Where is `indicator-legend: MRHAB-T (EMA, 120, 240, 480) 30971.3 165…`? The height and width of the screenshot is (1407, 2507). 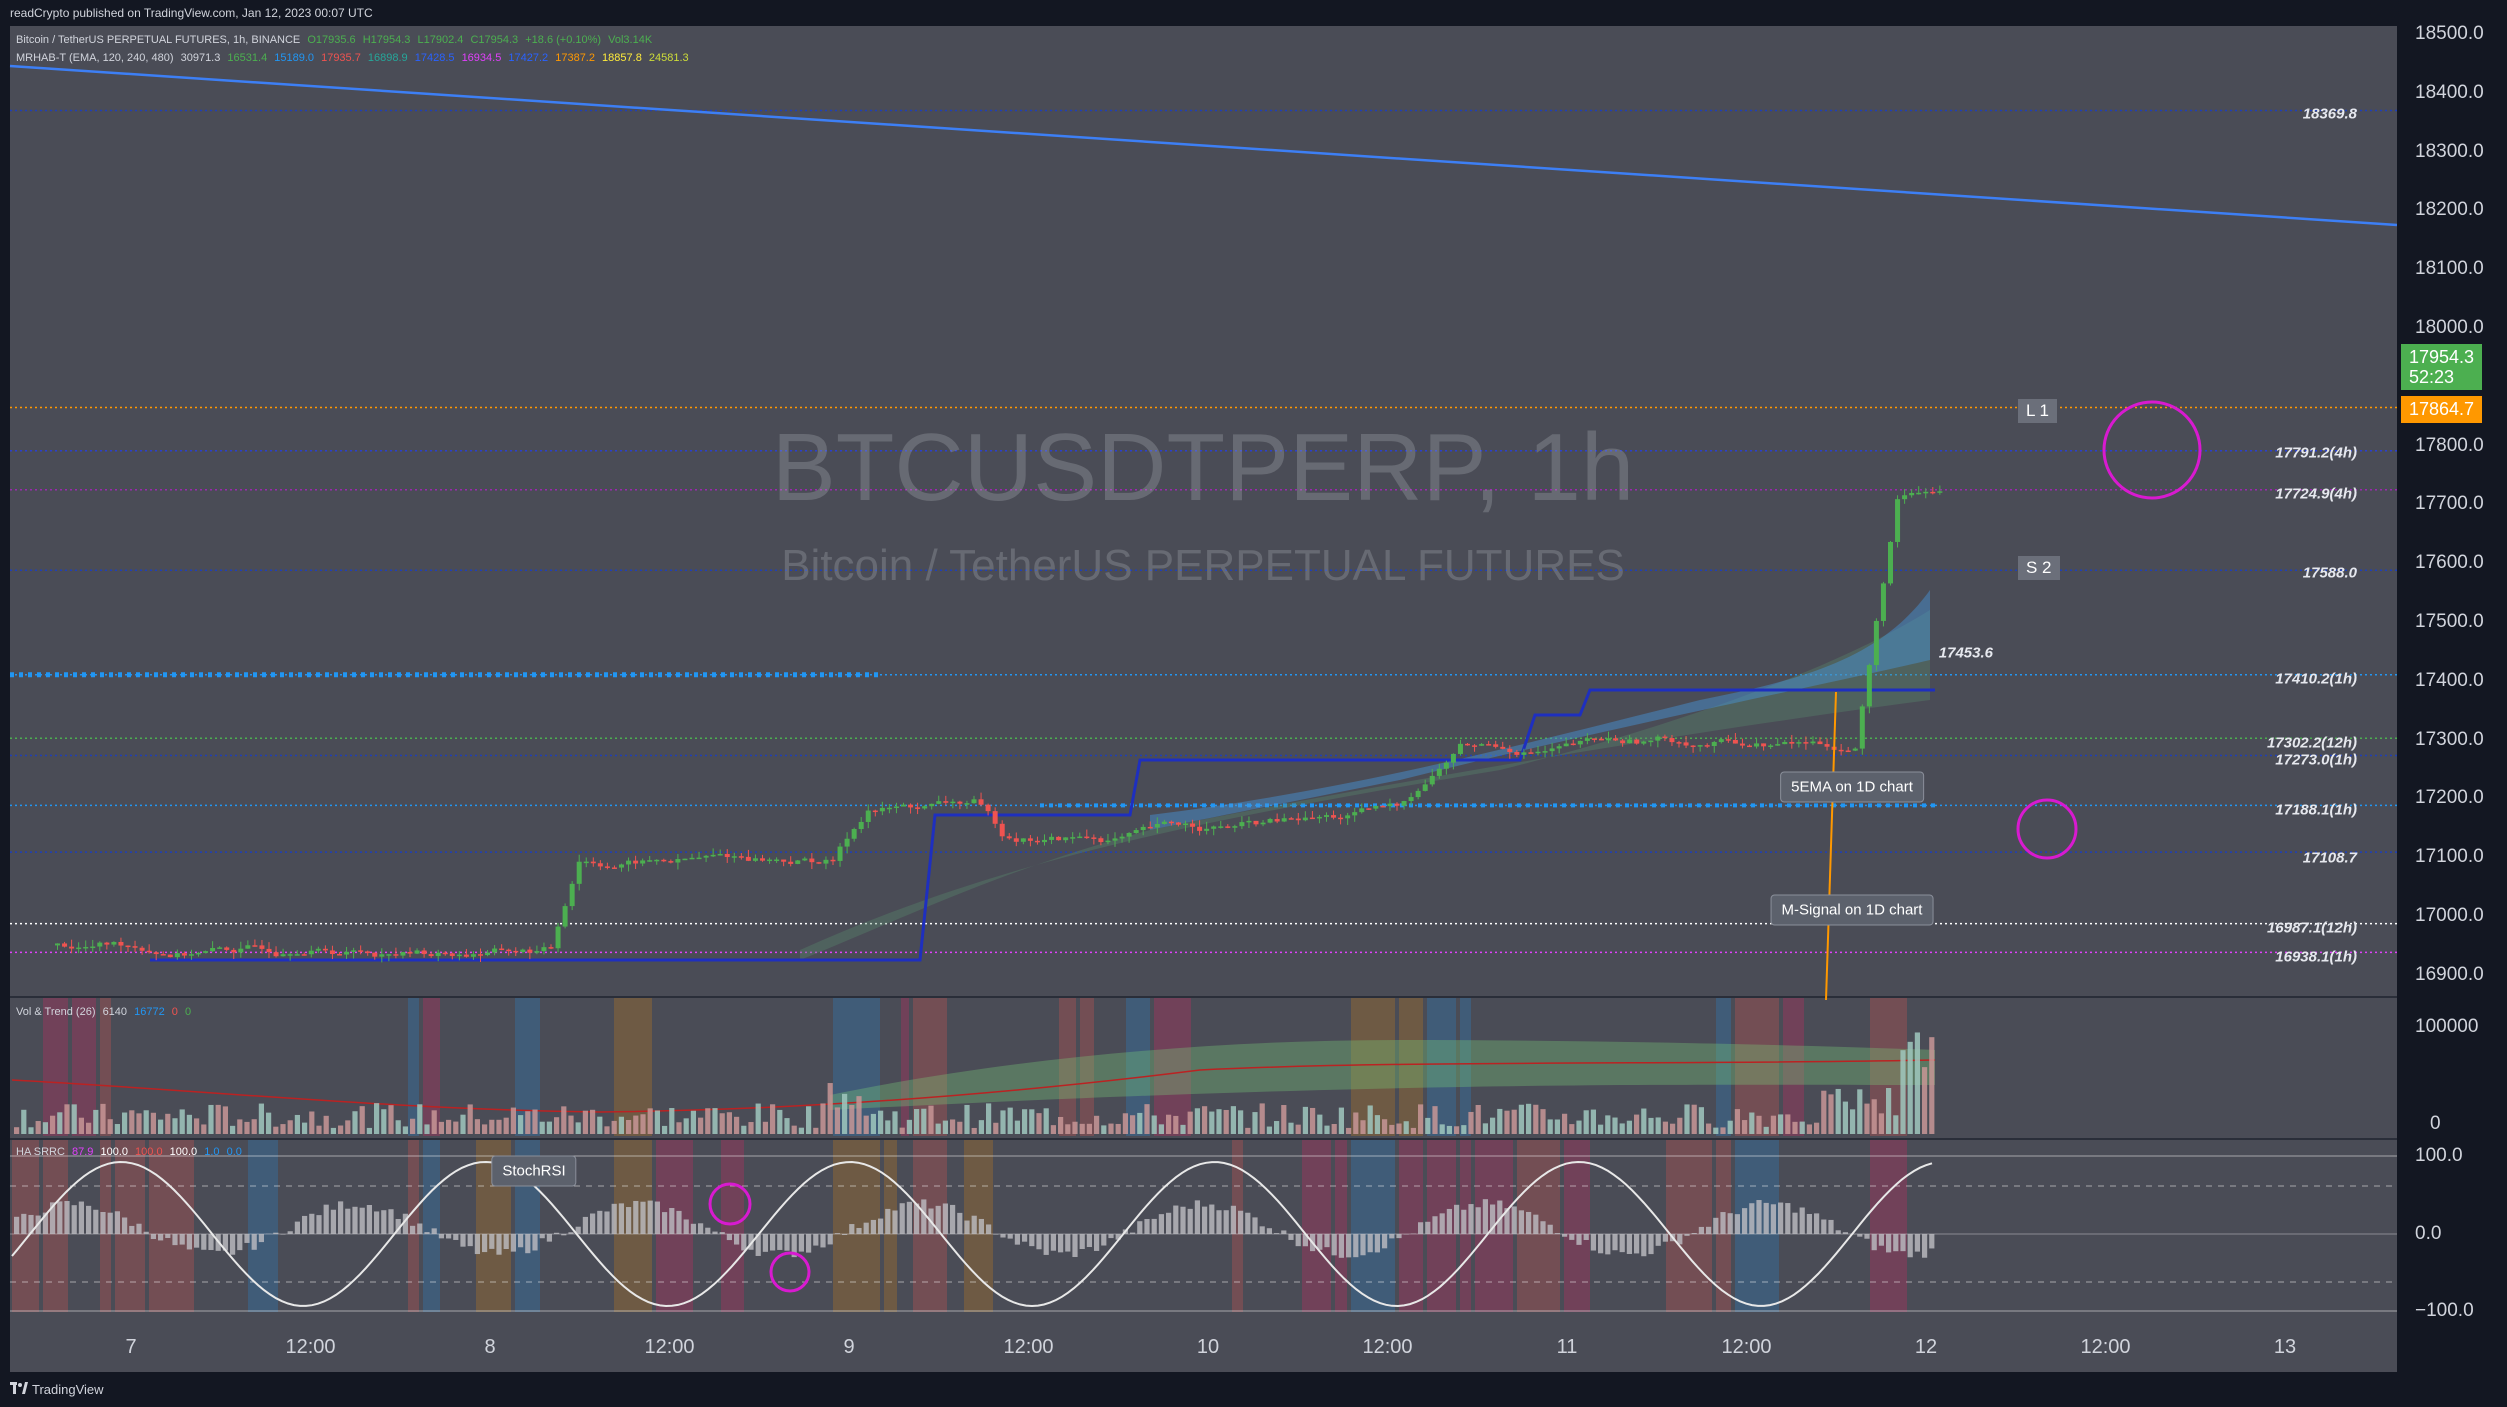 indicator-legend: MRHAB-T (EMA, 120, 240, 480) 30971.3 165… is located at coordinates (354, 58).